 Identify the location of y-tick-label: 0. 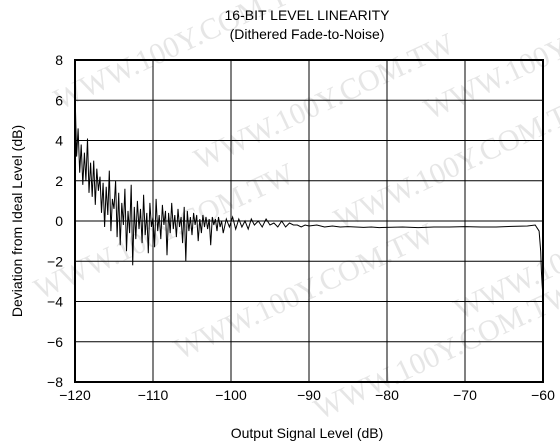
(59, 221).